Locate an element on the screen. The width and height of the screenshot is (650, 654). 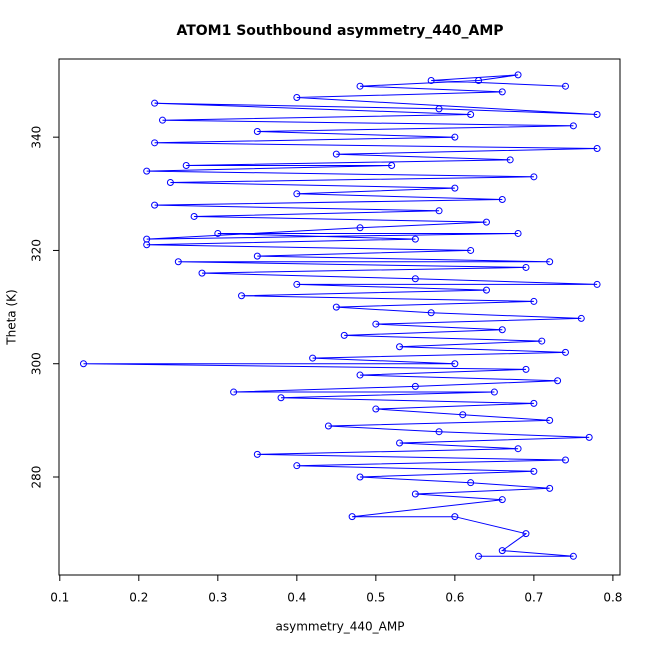
chart-title: ATOM1 Southbound asymmetry_440_AMP is located at coordinates (339, 31).